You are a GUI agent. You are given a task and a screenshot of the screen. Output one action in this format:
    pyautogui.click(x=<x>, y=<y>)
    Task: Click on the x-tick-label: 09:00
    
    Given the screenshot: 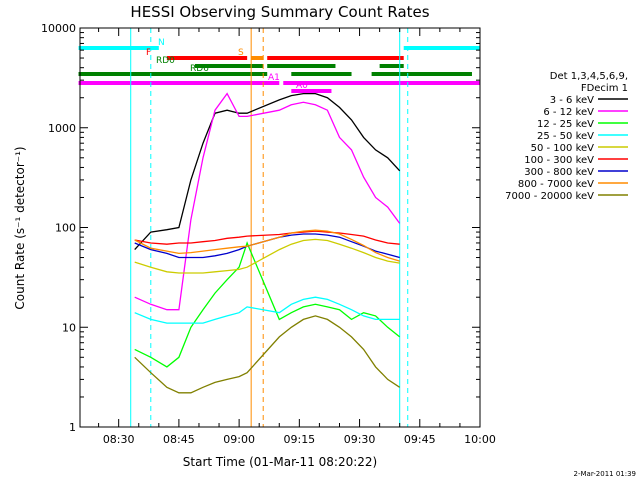 What is the action you would take?
    pyautogui.click(x=239, y=439)
    